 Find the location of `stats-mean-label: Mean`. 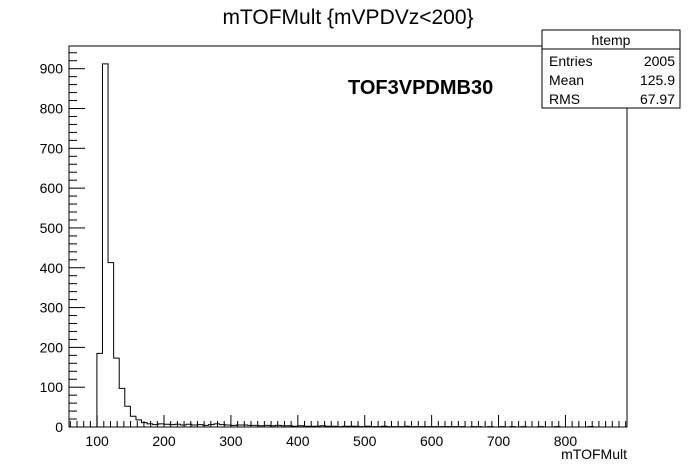

stats-mean-label: Mean is located at coordinates (566, 80).